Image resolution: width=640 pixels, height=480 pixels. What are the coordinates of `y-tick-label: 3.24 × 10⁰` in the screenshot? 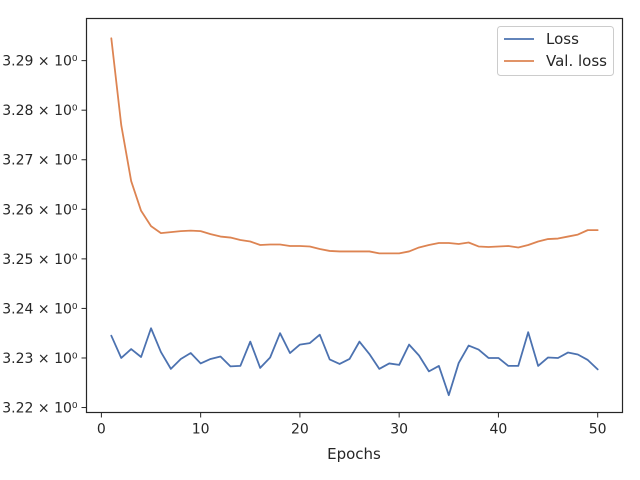 It's located at (40, 309).